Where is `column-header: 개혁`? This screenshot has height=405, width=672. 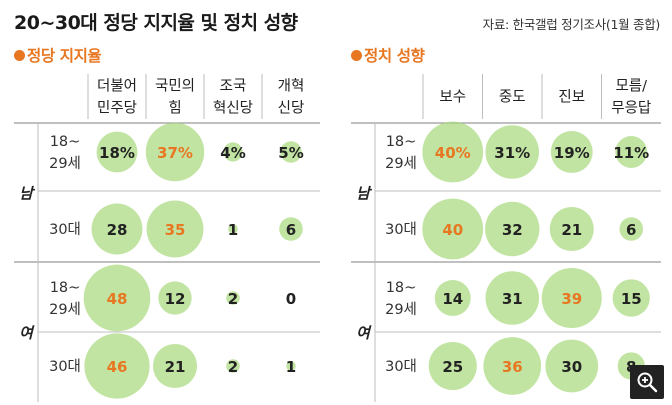 column-header: 개혁 is located at coordinates (291, 86).